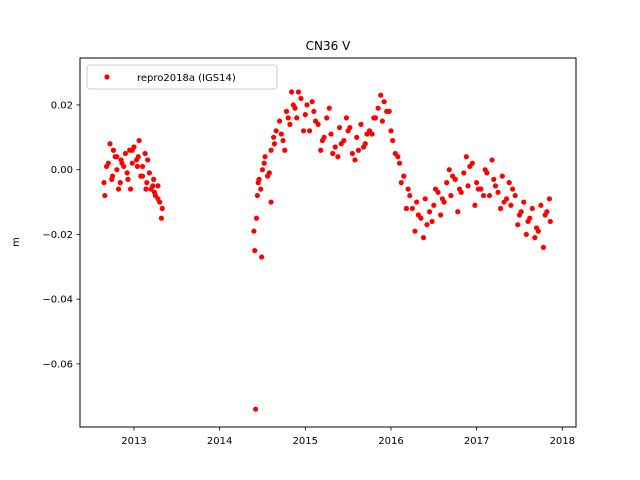 Image resolution: width=640 pixels, height=480 pixels. Describe the element at coordinates (476, 441) in the screenshot. I see `x-tick-label: 2017` at that location.